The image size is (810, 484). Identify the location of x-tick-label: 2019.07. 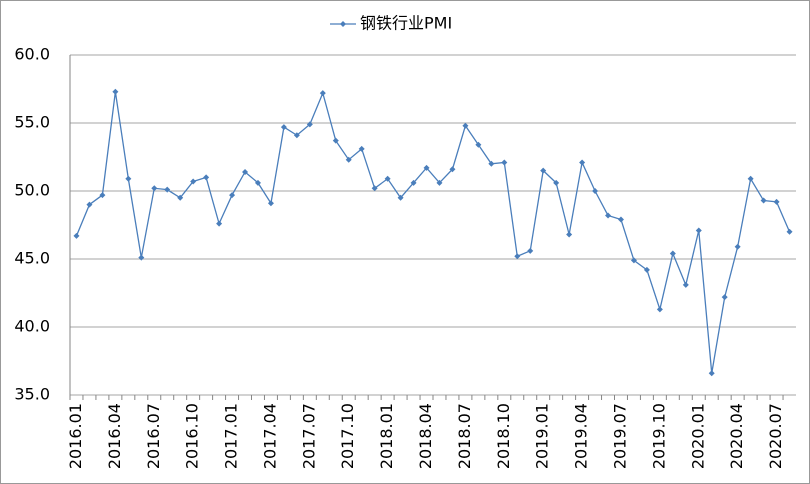
(619, 436).